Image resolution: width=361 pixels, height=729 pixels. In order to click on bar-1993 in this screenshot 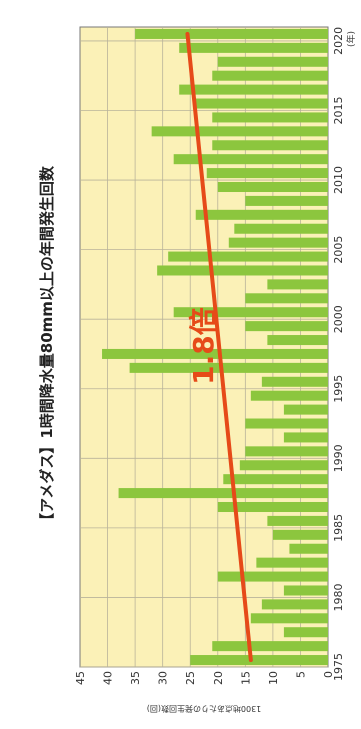, I will do `click(286, 423)`.